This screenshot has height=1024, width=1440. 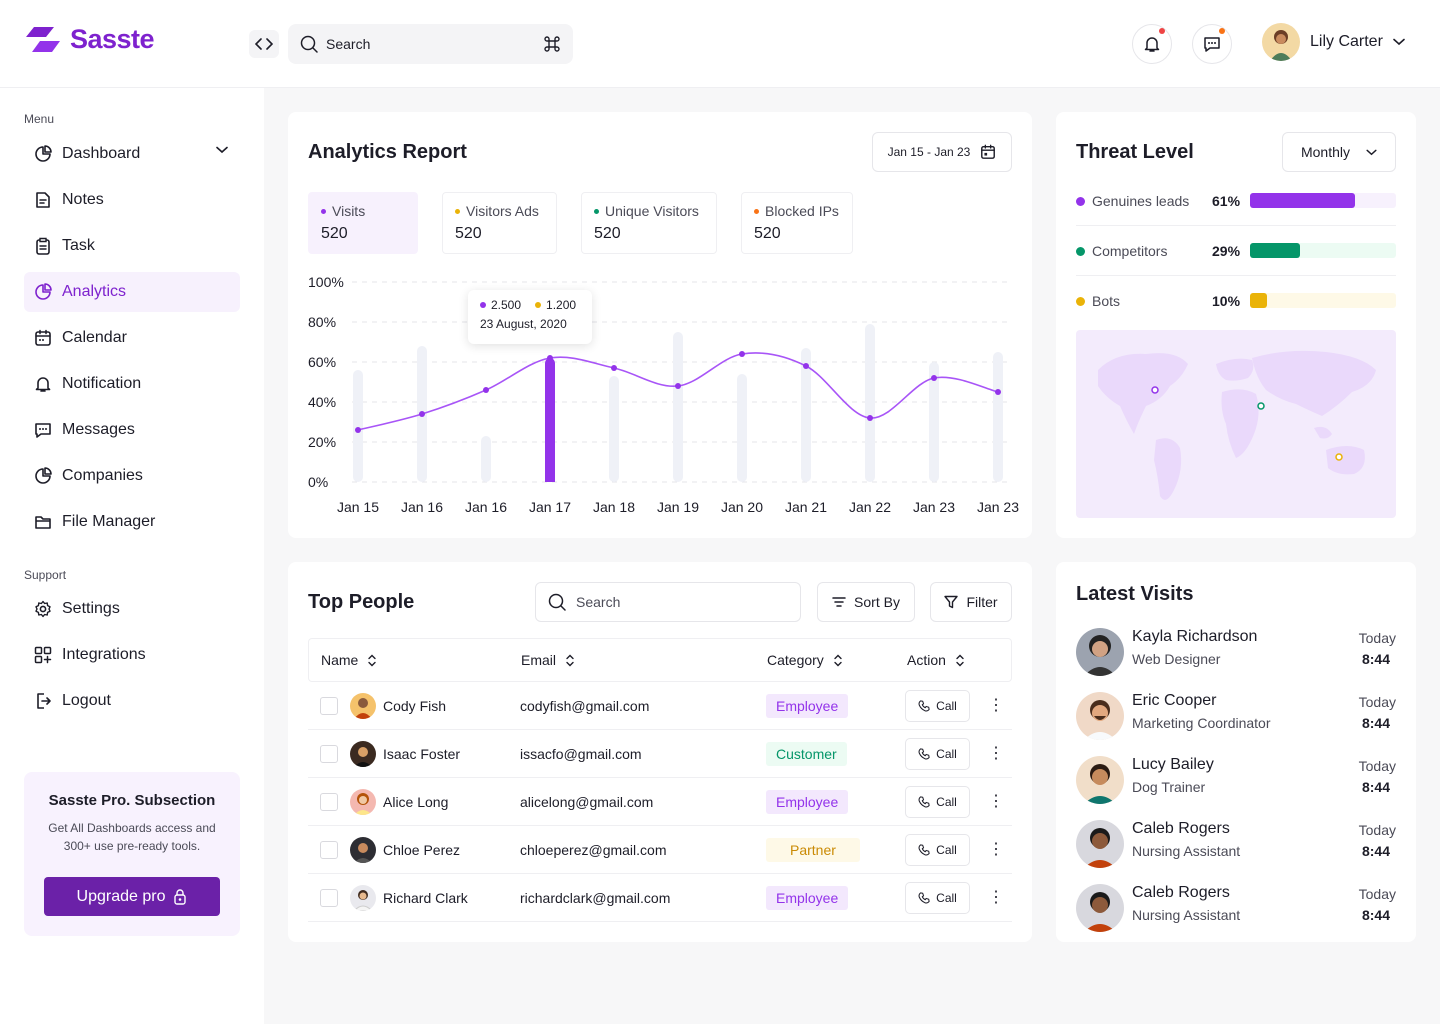 I want to click on sidebar-item-integrations: Integrations, so click(x=132, y=655).